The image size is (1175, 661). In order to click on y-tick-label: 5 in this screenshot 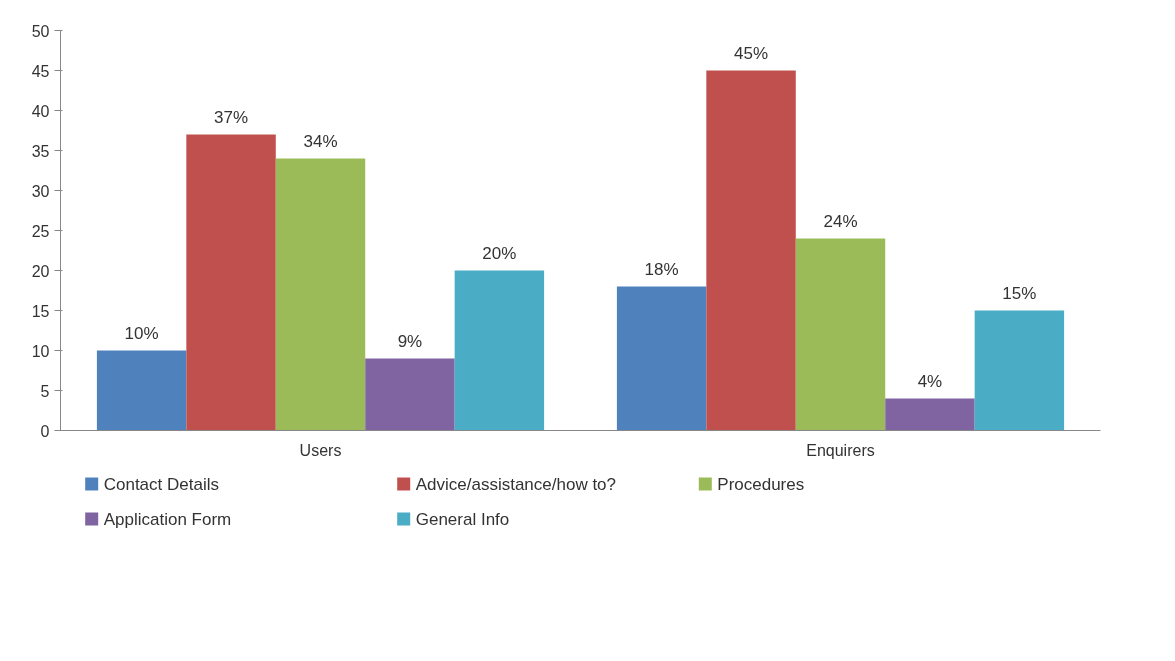, I will do `click(45, 391)`.